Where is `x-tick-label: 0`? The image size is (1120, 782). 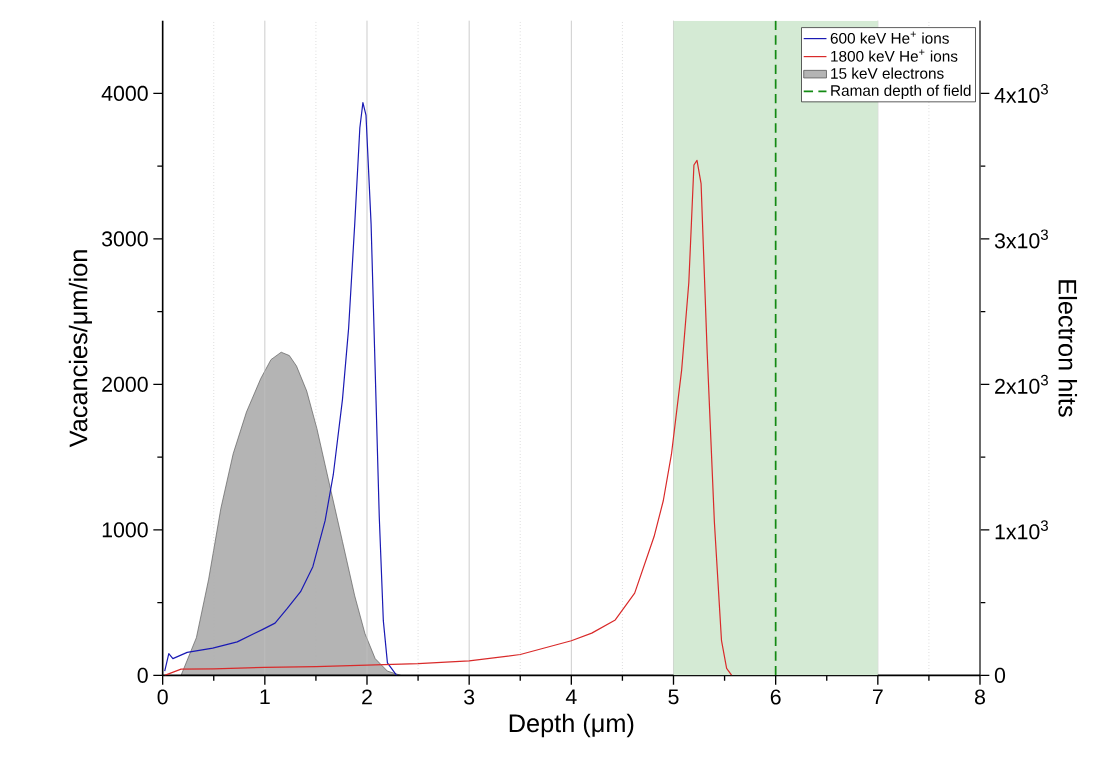
x-tick-label: 0 is located at coordinates (162, 697).